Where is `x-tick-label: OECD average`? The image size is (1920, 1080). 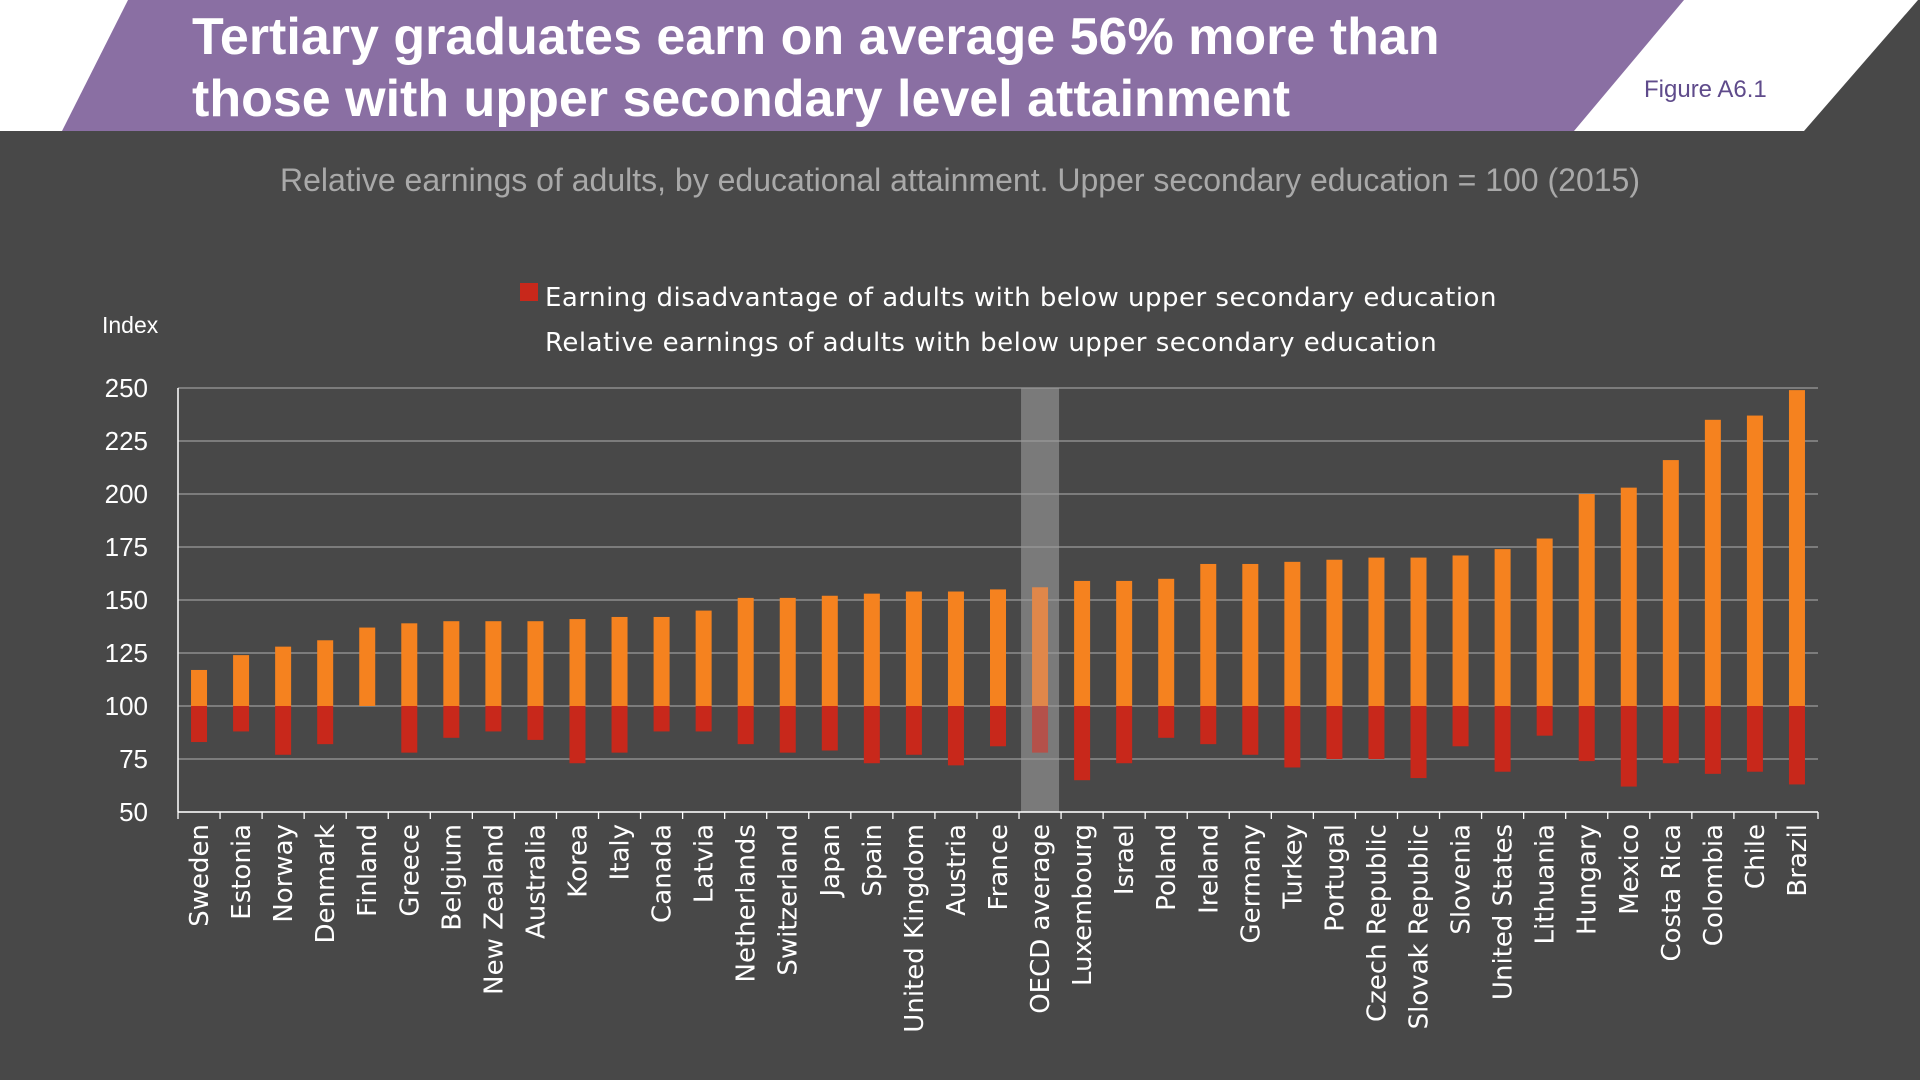 x-tick-label: OECD average is located at coordinates (1041, 919).